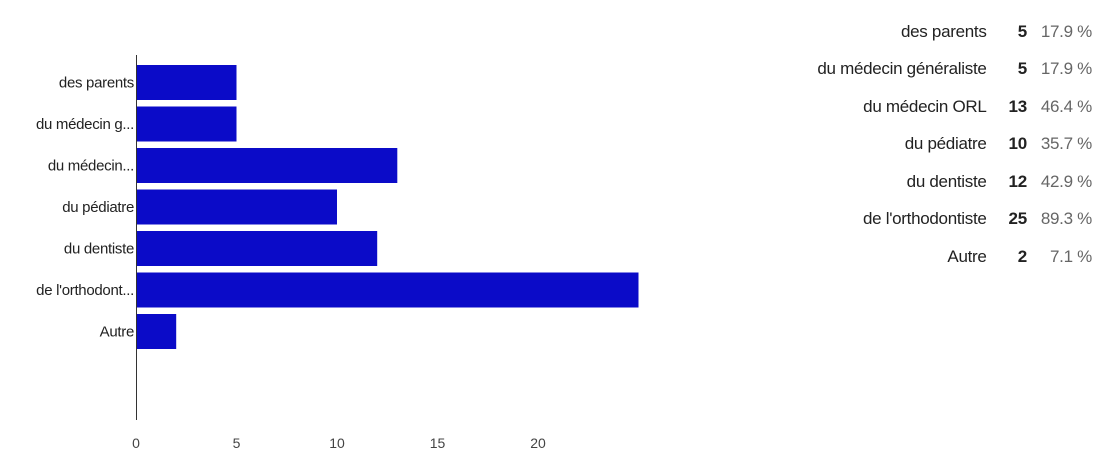 The height and width of the screenshot is (455, 1098). Describe the element at coordinates (1018, 219) in the screenshot. I see `summary-count: 25` at that location.